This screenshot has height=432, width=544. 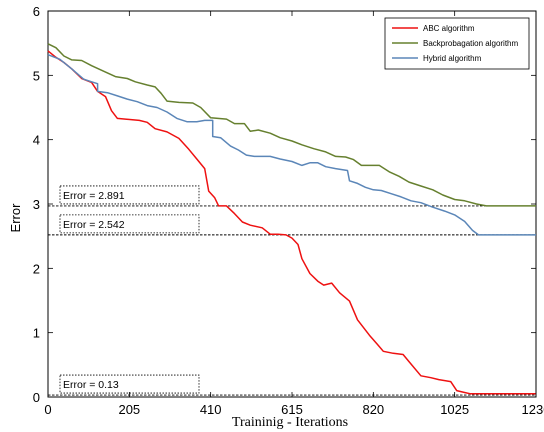 I want to click on x-tick-label: 1025, so click(x=454, y=409).